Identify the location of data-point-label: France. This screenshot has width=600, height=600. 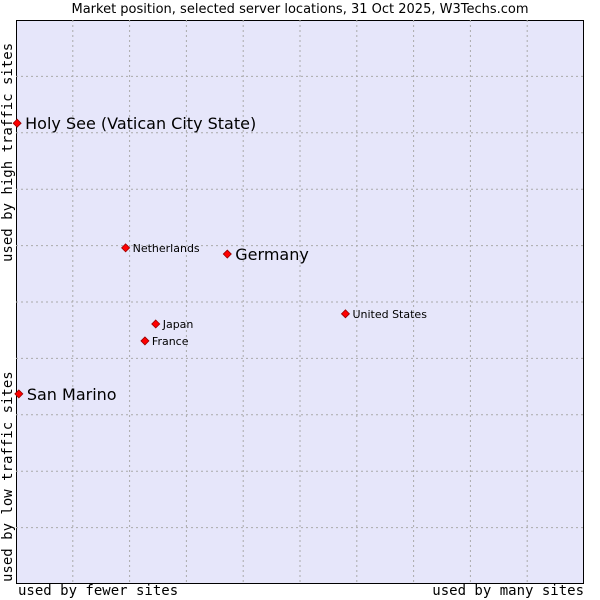
(170, 341).